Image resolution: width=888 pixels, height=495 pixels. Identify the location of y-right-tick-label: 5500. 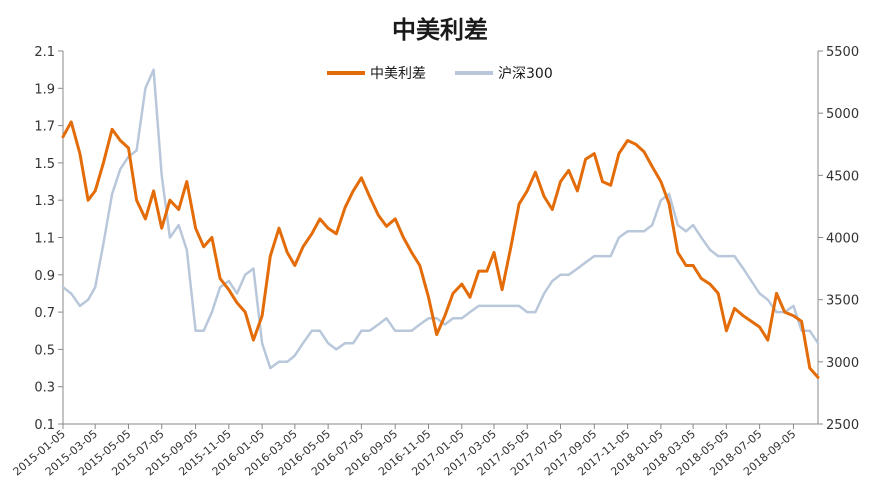
(842, 52).